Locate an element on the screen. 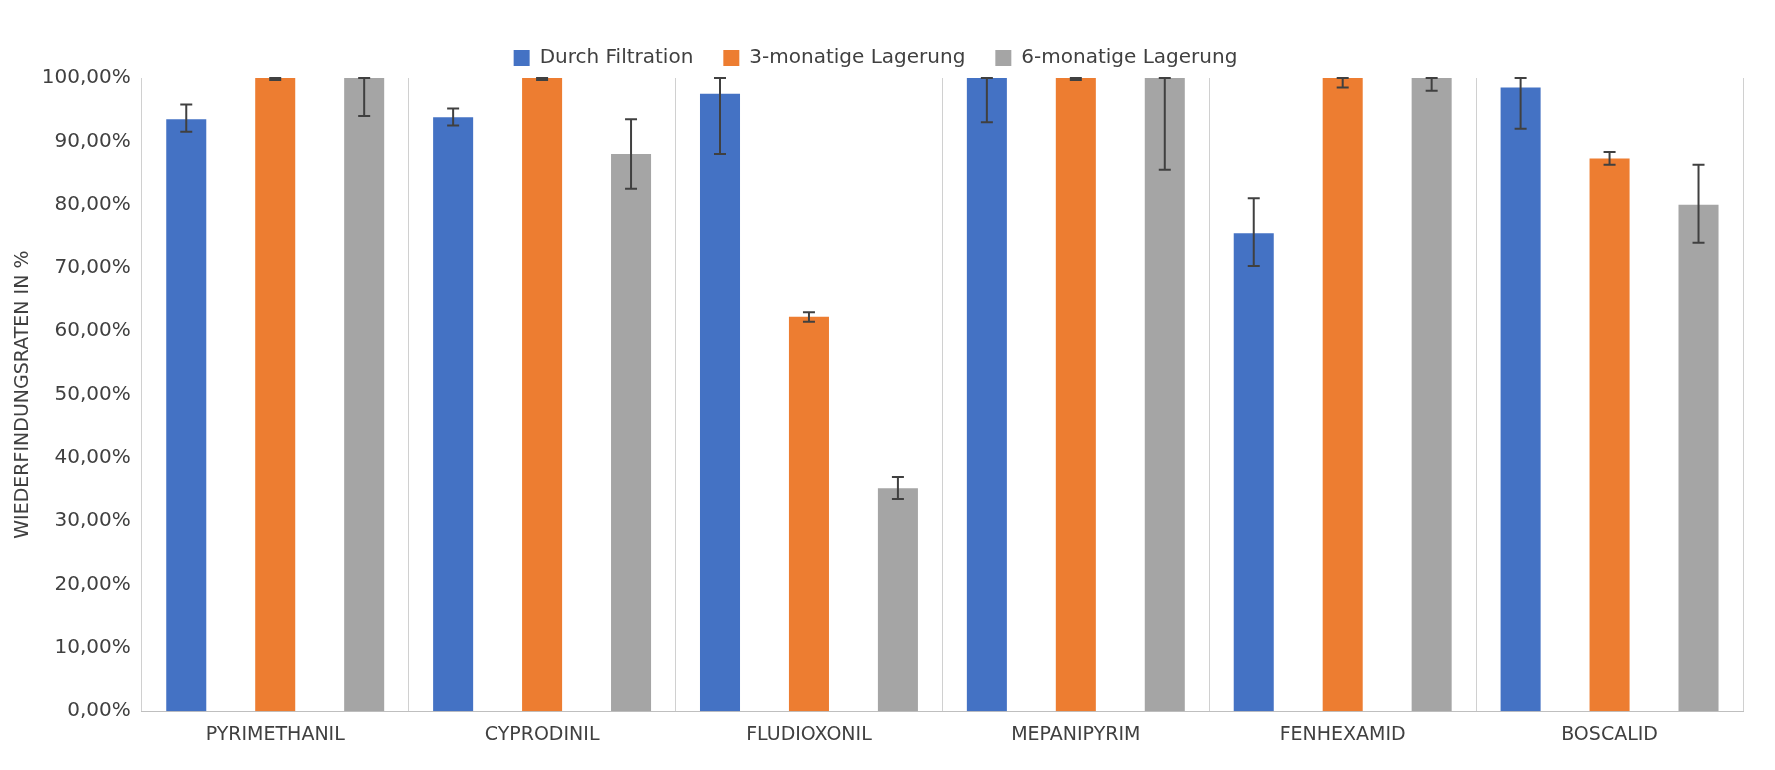 Image resolution: width=1775 pixels, height=770 pixels. x-tick-label: BOSCALID is located at coordinates (1609, 732).